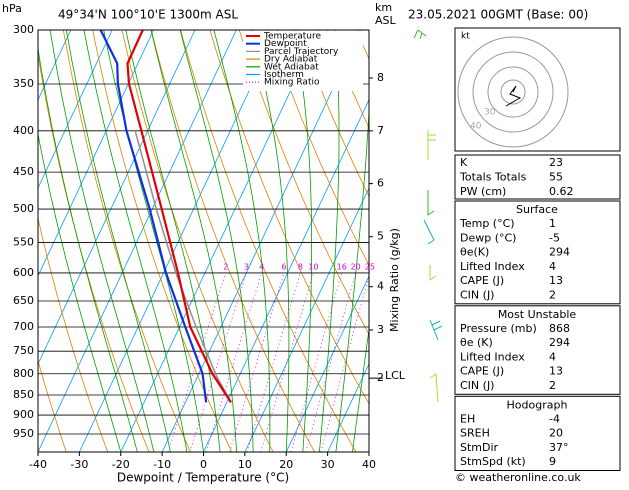 This screenshot has width=629, height=490. I want to click on row-value: -4, so click(554, 418).